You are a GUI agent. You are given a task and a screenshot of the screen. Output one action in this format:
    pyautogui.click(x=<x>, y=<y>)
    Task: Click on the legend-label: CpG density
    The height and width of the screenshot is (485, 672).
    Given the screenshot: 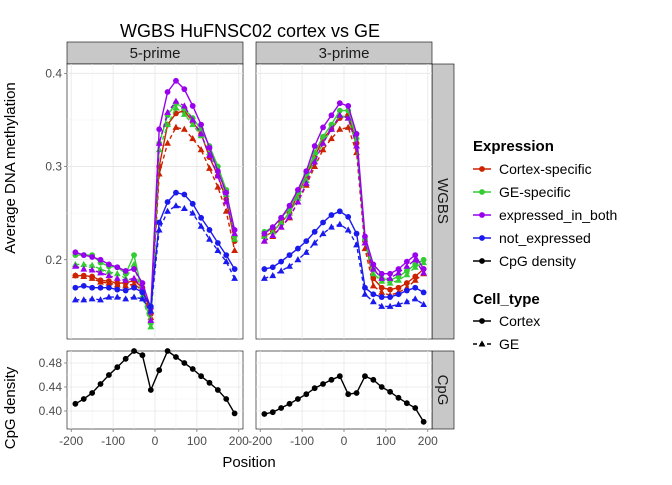 What is the action you would take?
    pyautogui.click(x=537, y=261)
    